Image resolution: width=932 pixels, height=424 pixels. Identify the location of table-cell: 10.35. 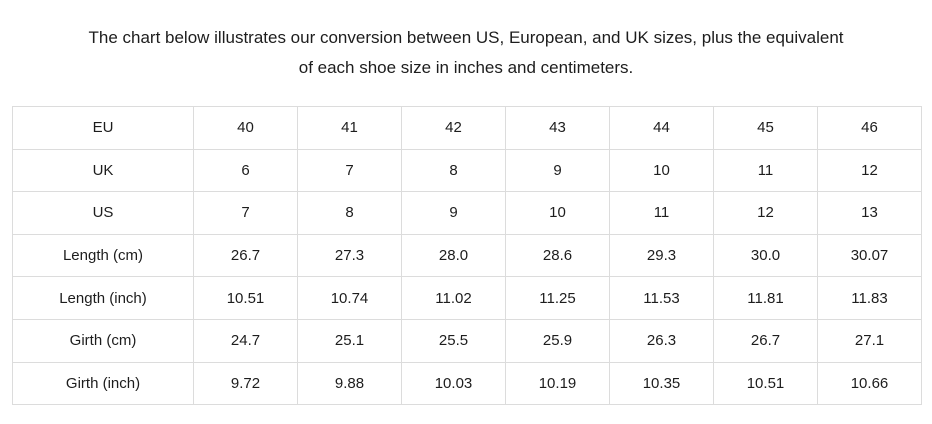
(661, 383).